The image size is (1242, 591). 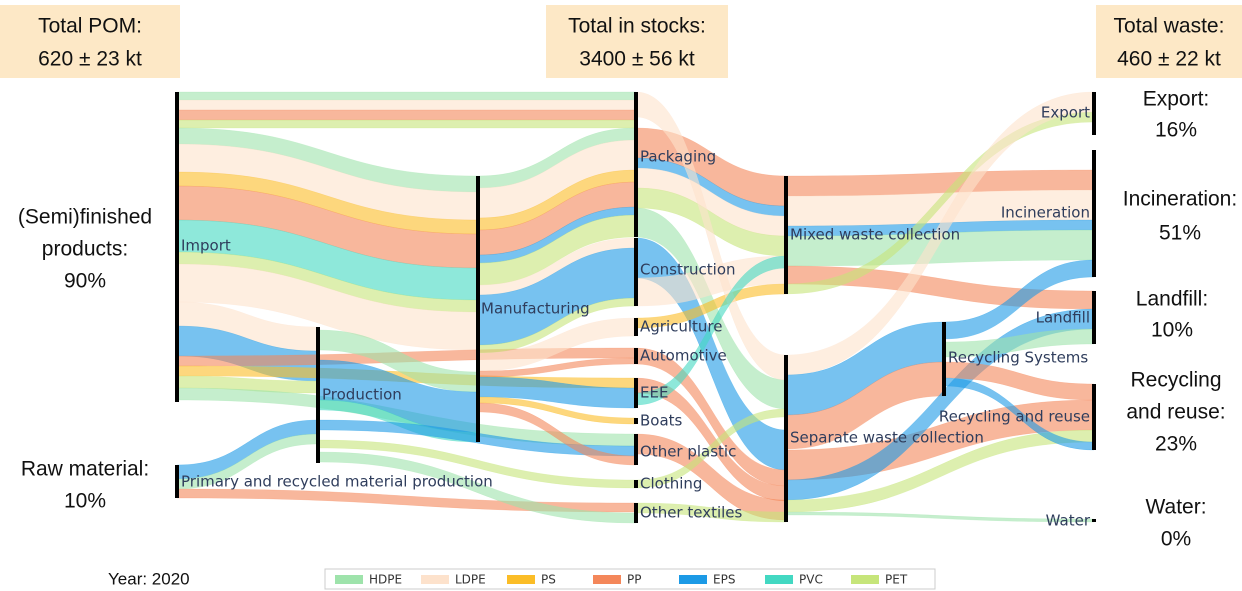 I want to click on side-label: products:, so click(x=85, y=249).